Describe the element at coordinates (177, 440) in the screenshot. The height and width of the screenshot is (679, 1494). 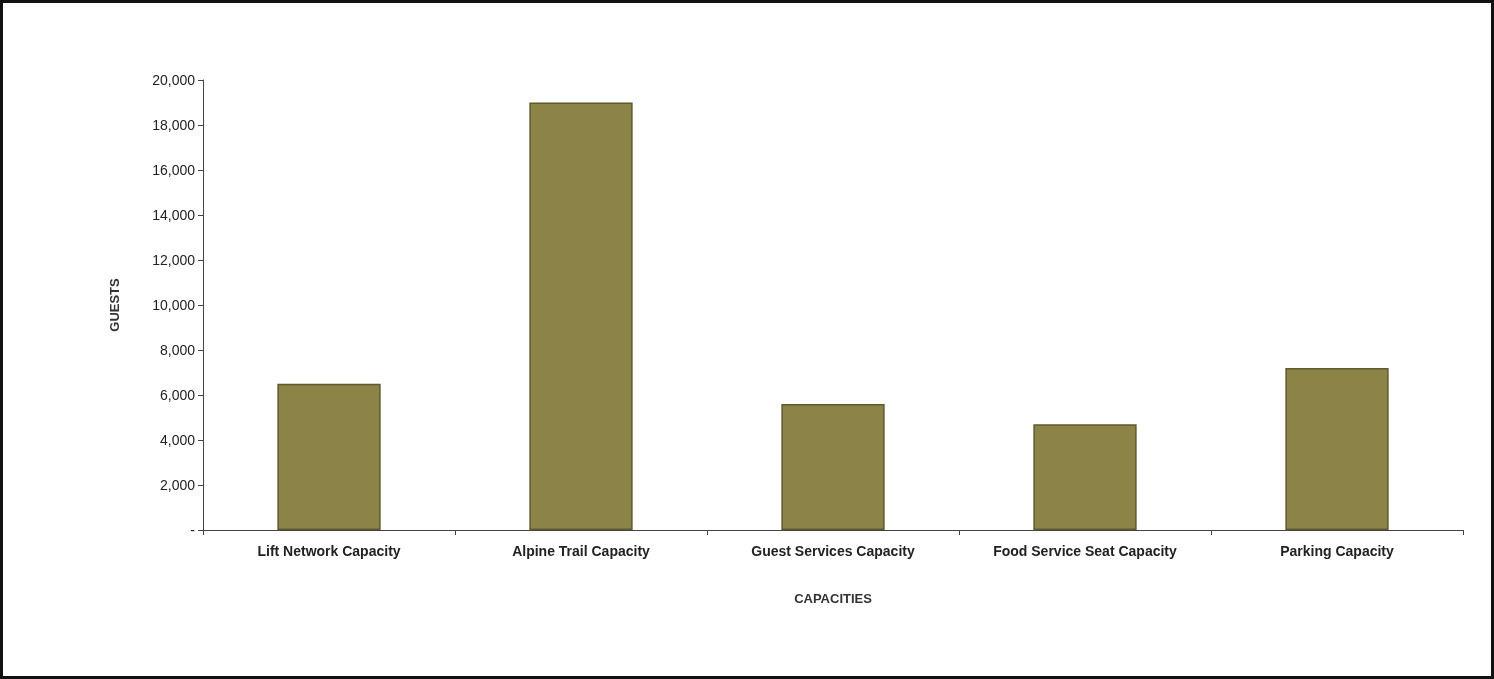
I see `y-tick-label: 4,000` at that location.